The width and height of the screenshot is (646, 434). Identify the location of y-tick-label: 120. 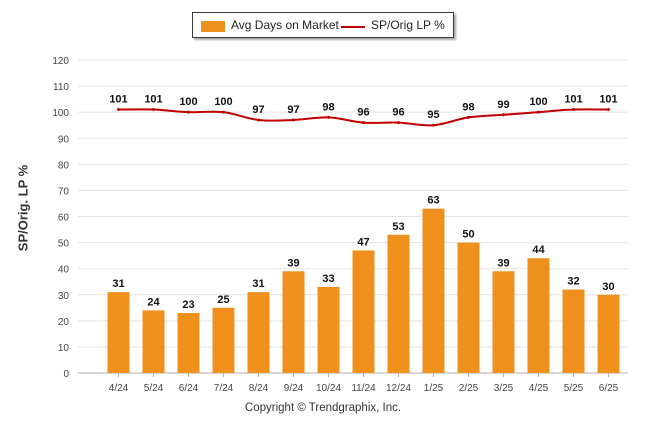
(60, 61).